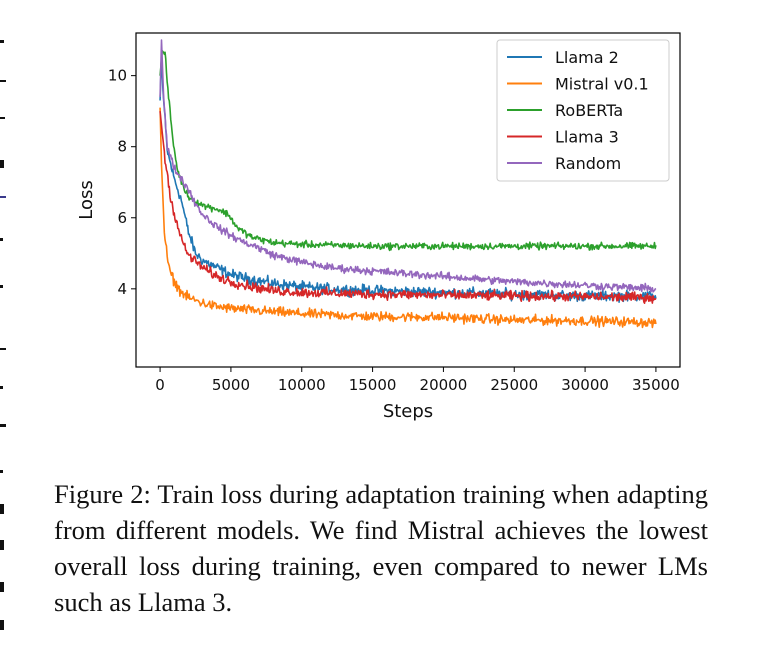 This screenshot has width=769, height=647. Describe the element at coordinates (589, 110) in the screenshot. I see `legend-label: RoBERTa` at that location.